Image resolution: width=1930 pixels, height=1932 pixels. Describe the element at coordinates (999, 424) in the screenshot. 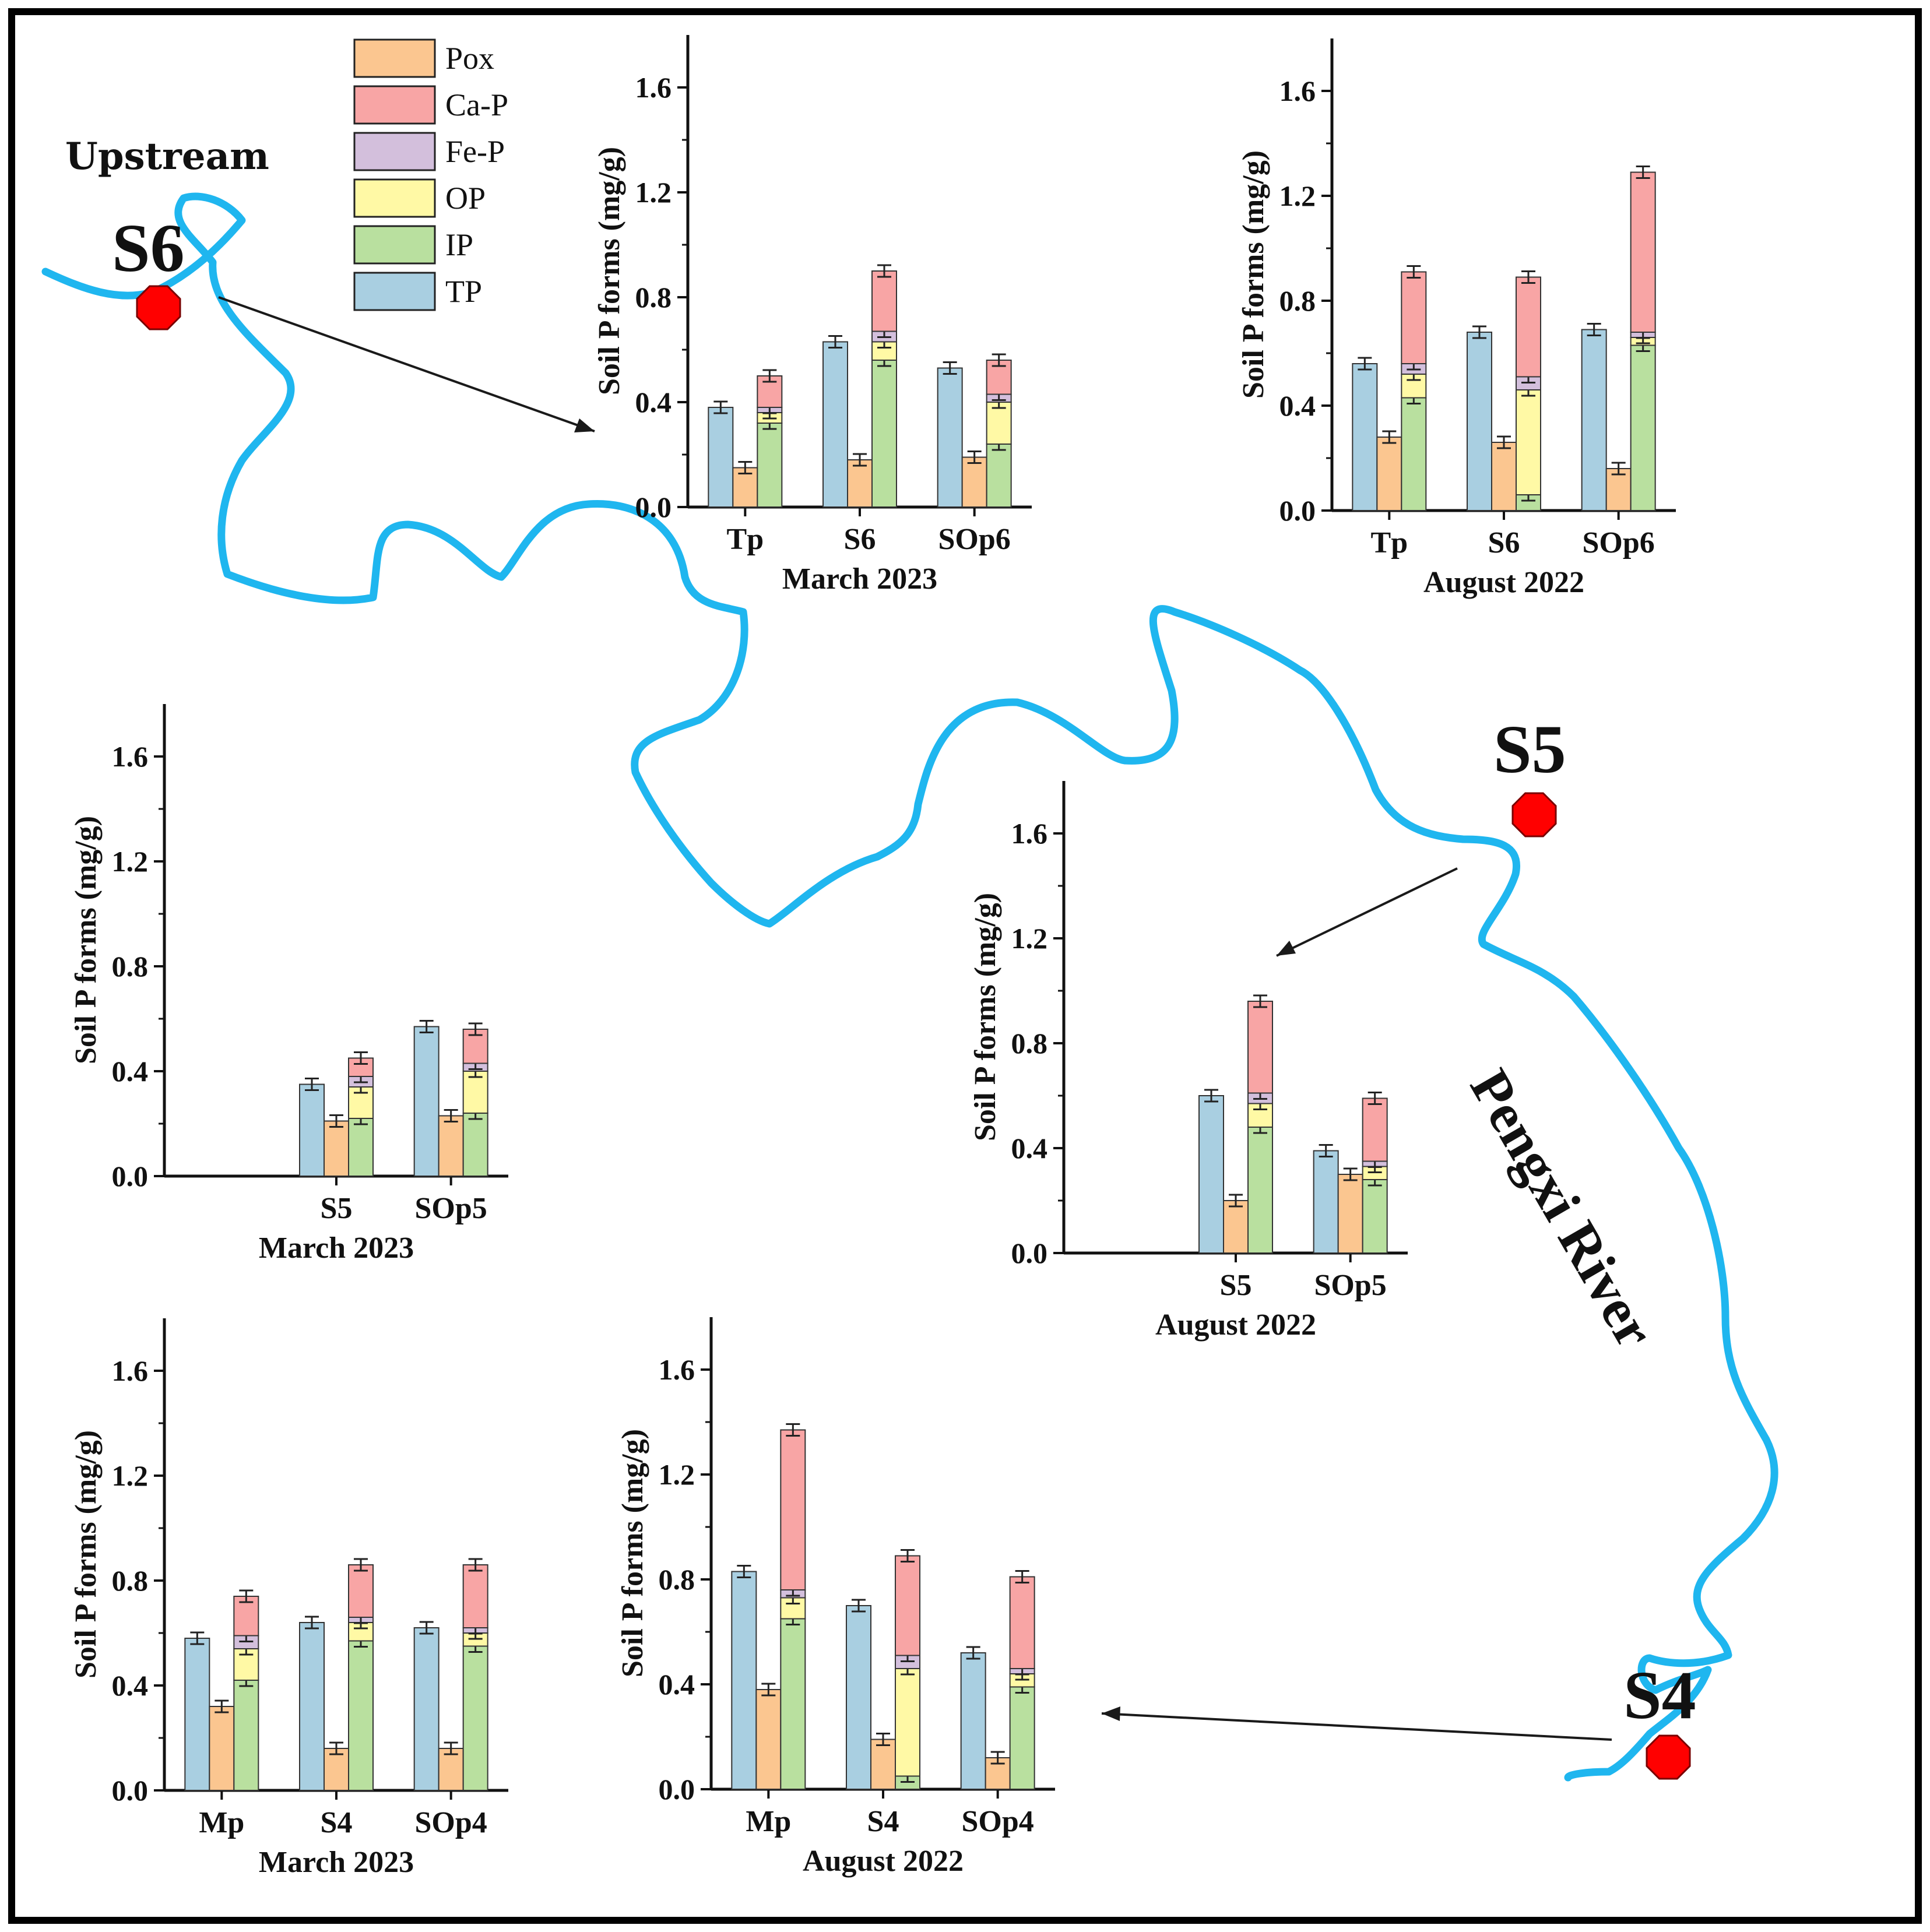

I see `bar-op-sop6` at that location.